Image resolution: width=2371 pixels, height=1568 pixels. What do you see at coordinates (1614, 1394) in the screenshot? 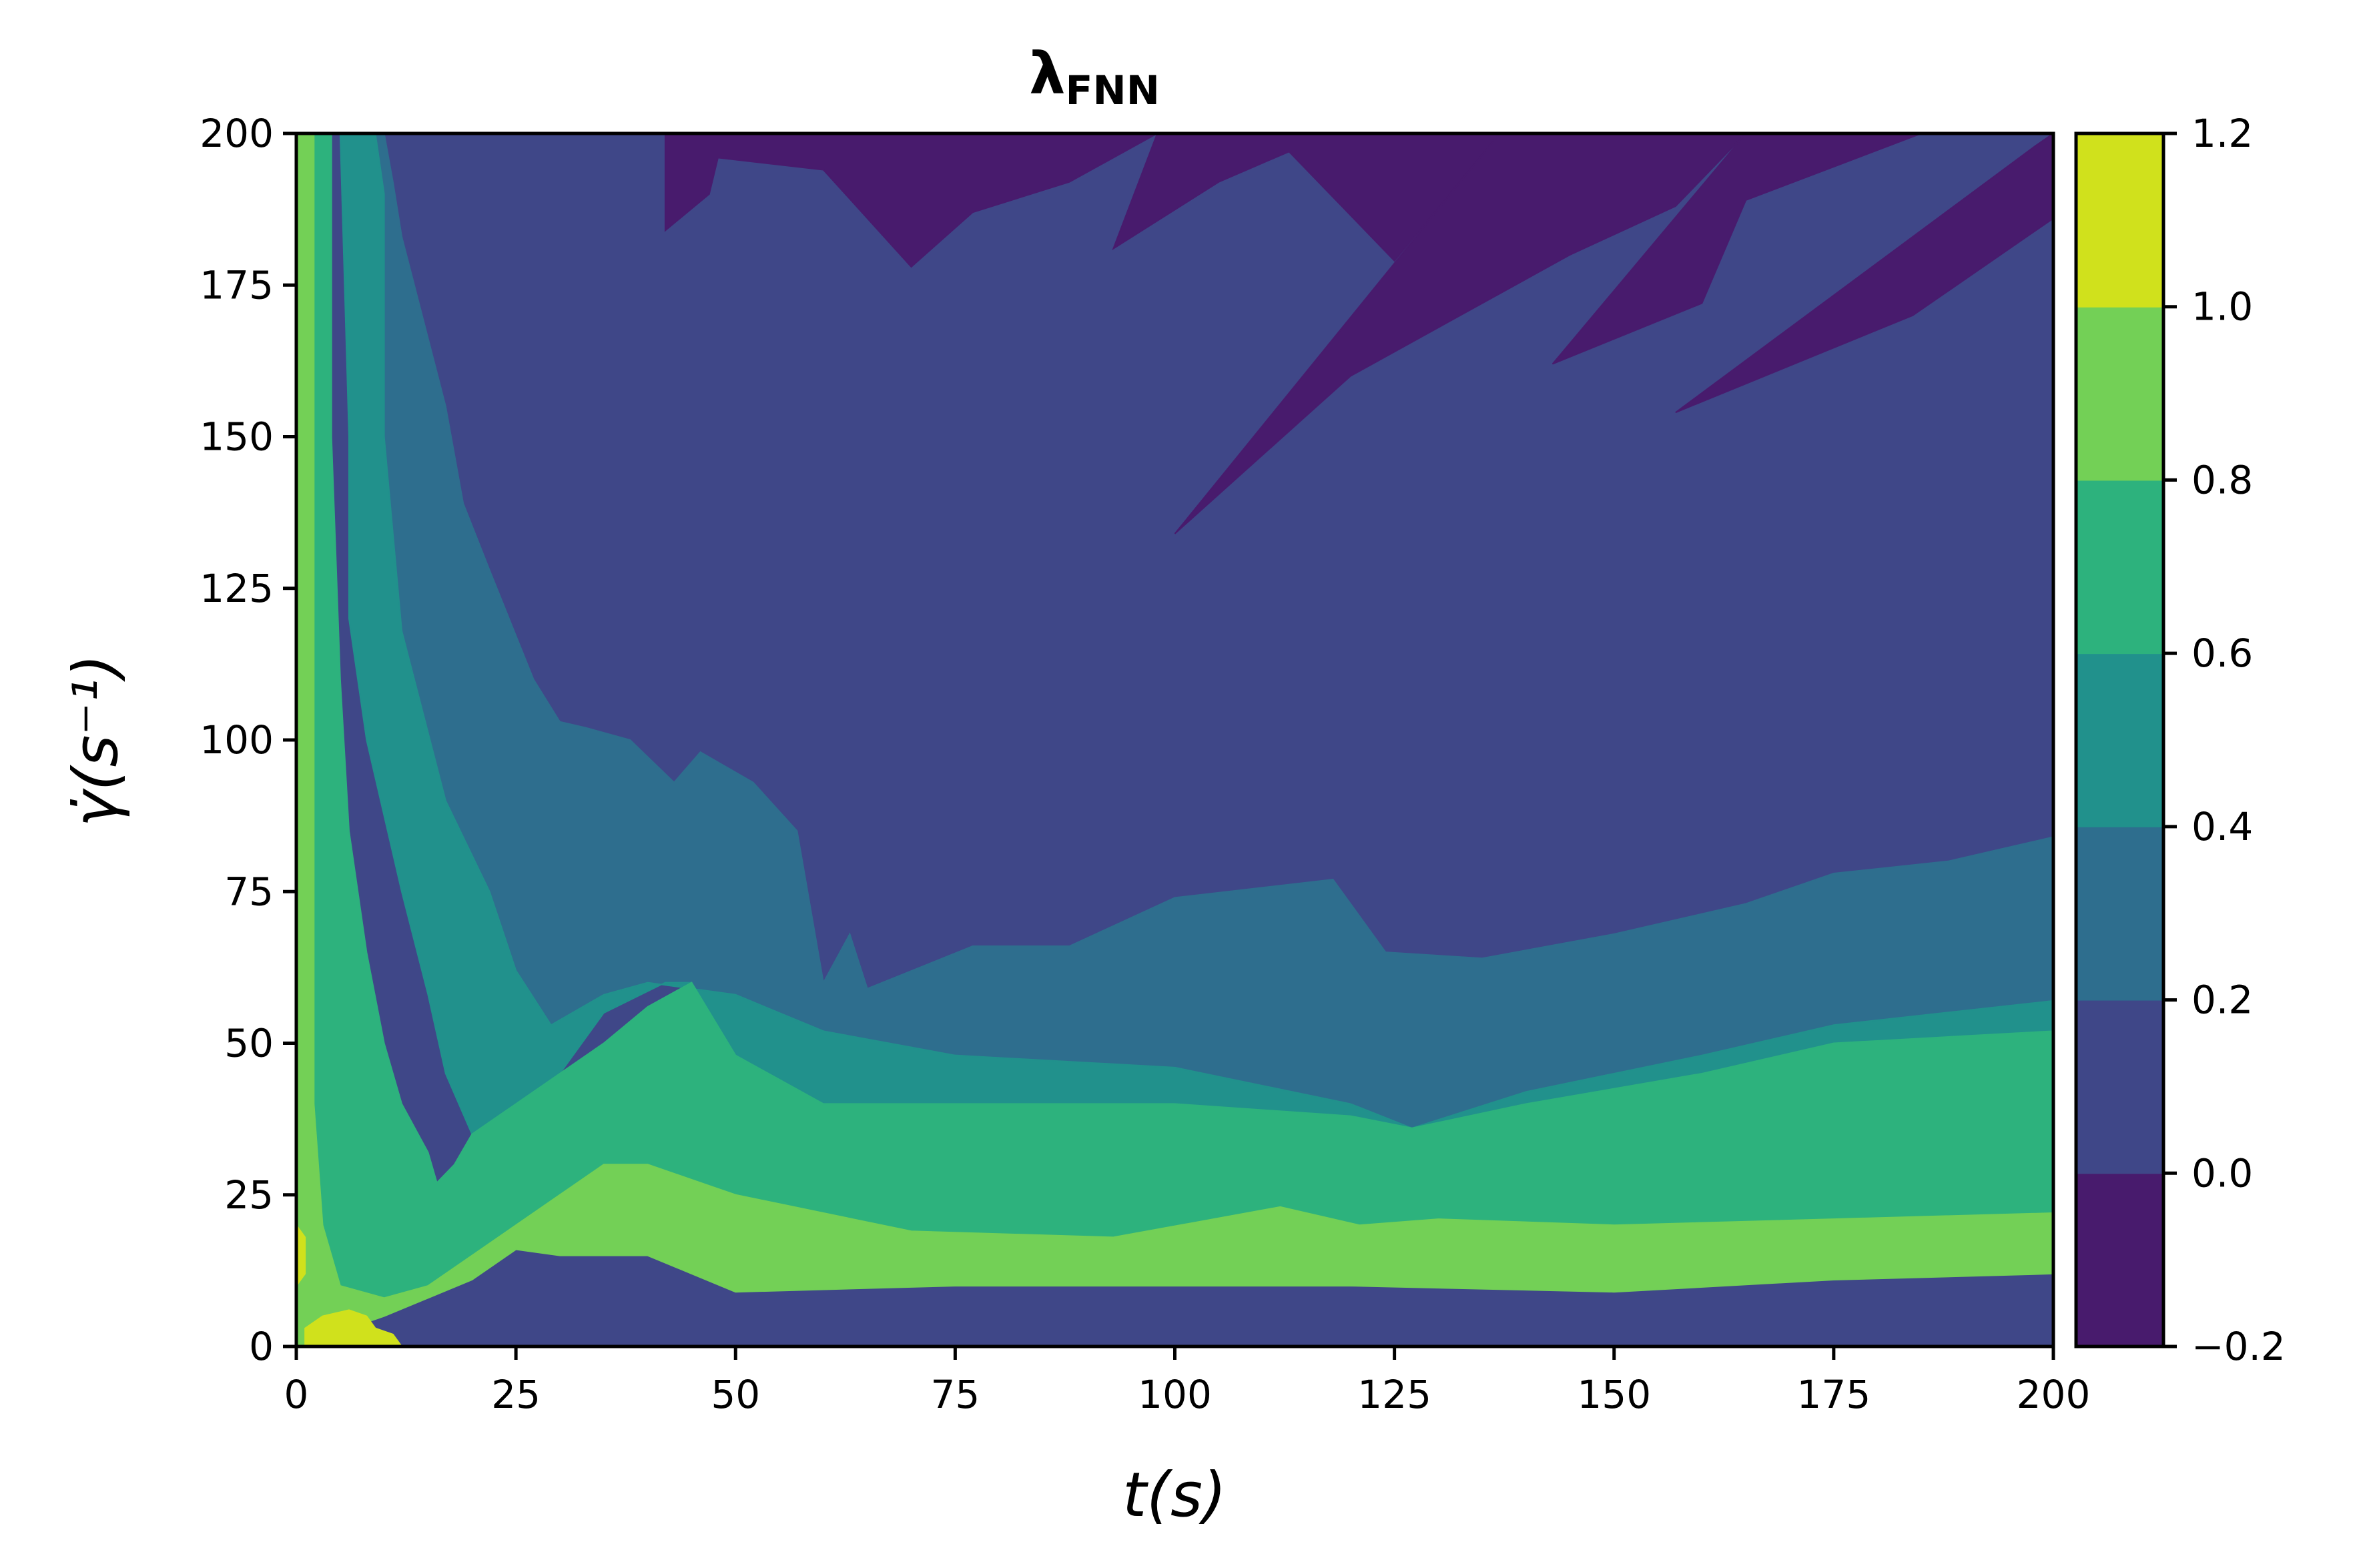
I see `x-tick-label: 150` at bounding box center [1614, 1394].